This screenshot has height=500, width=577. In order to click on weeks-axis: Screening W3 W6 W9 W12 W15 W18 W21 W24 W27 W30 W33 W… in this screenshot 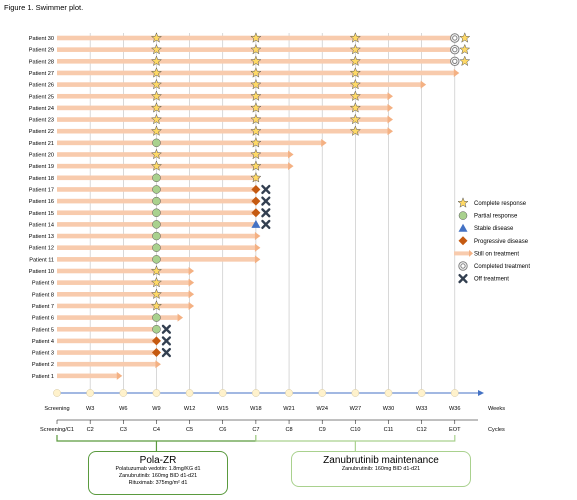, I will do `click(274, 400)`.